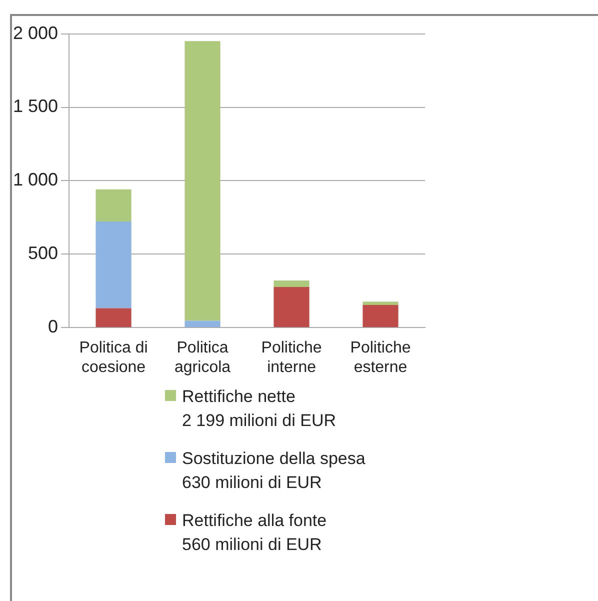 This screenshot has width=598, height=601. I want to click on y-tick-label: 1 500, so click(35, 106).